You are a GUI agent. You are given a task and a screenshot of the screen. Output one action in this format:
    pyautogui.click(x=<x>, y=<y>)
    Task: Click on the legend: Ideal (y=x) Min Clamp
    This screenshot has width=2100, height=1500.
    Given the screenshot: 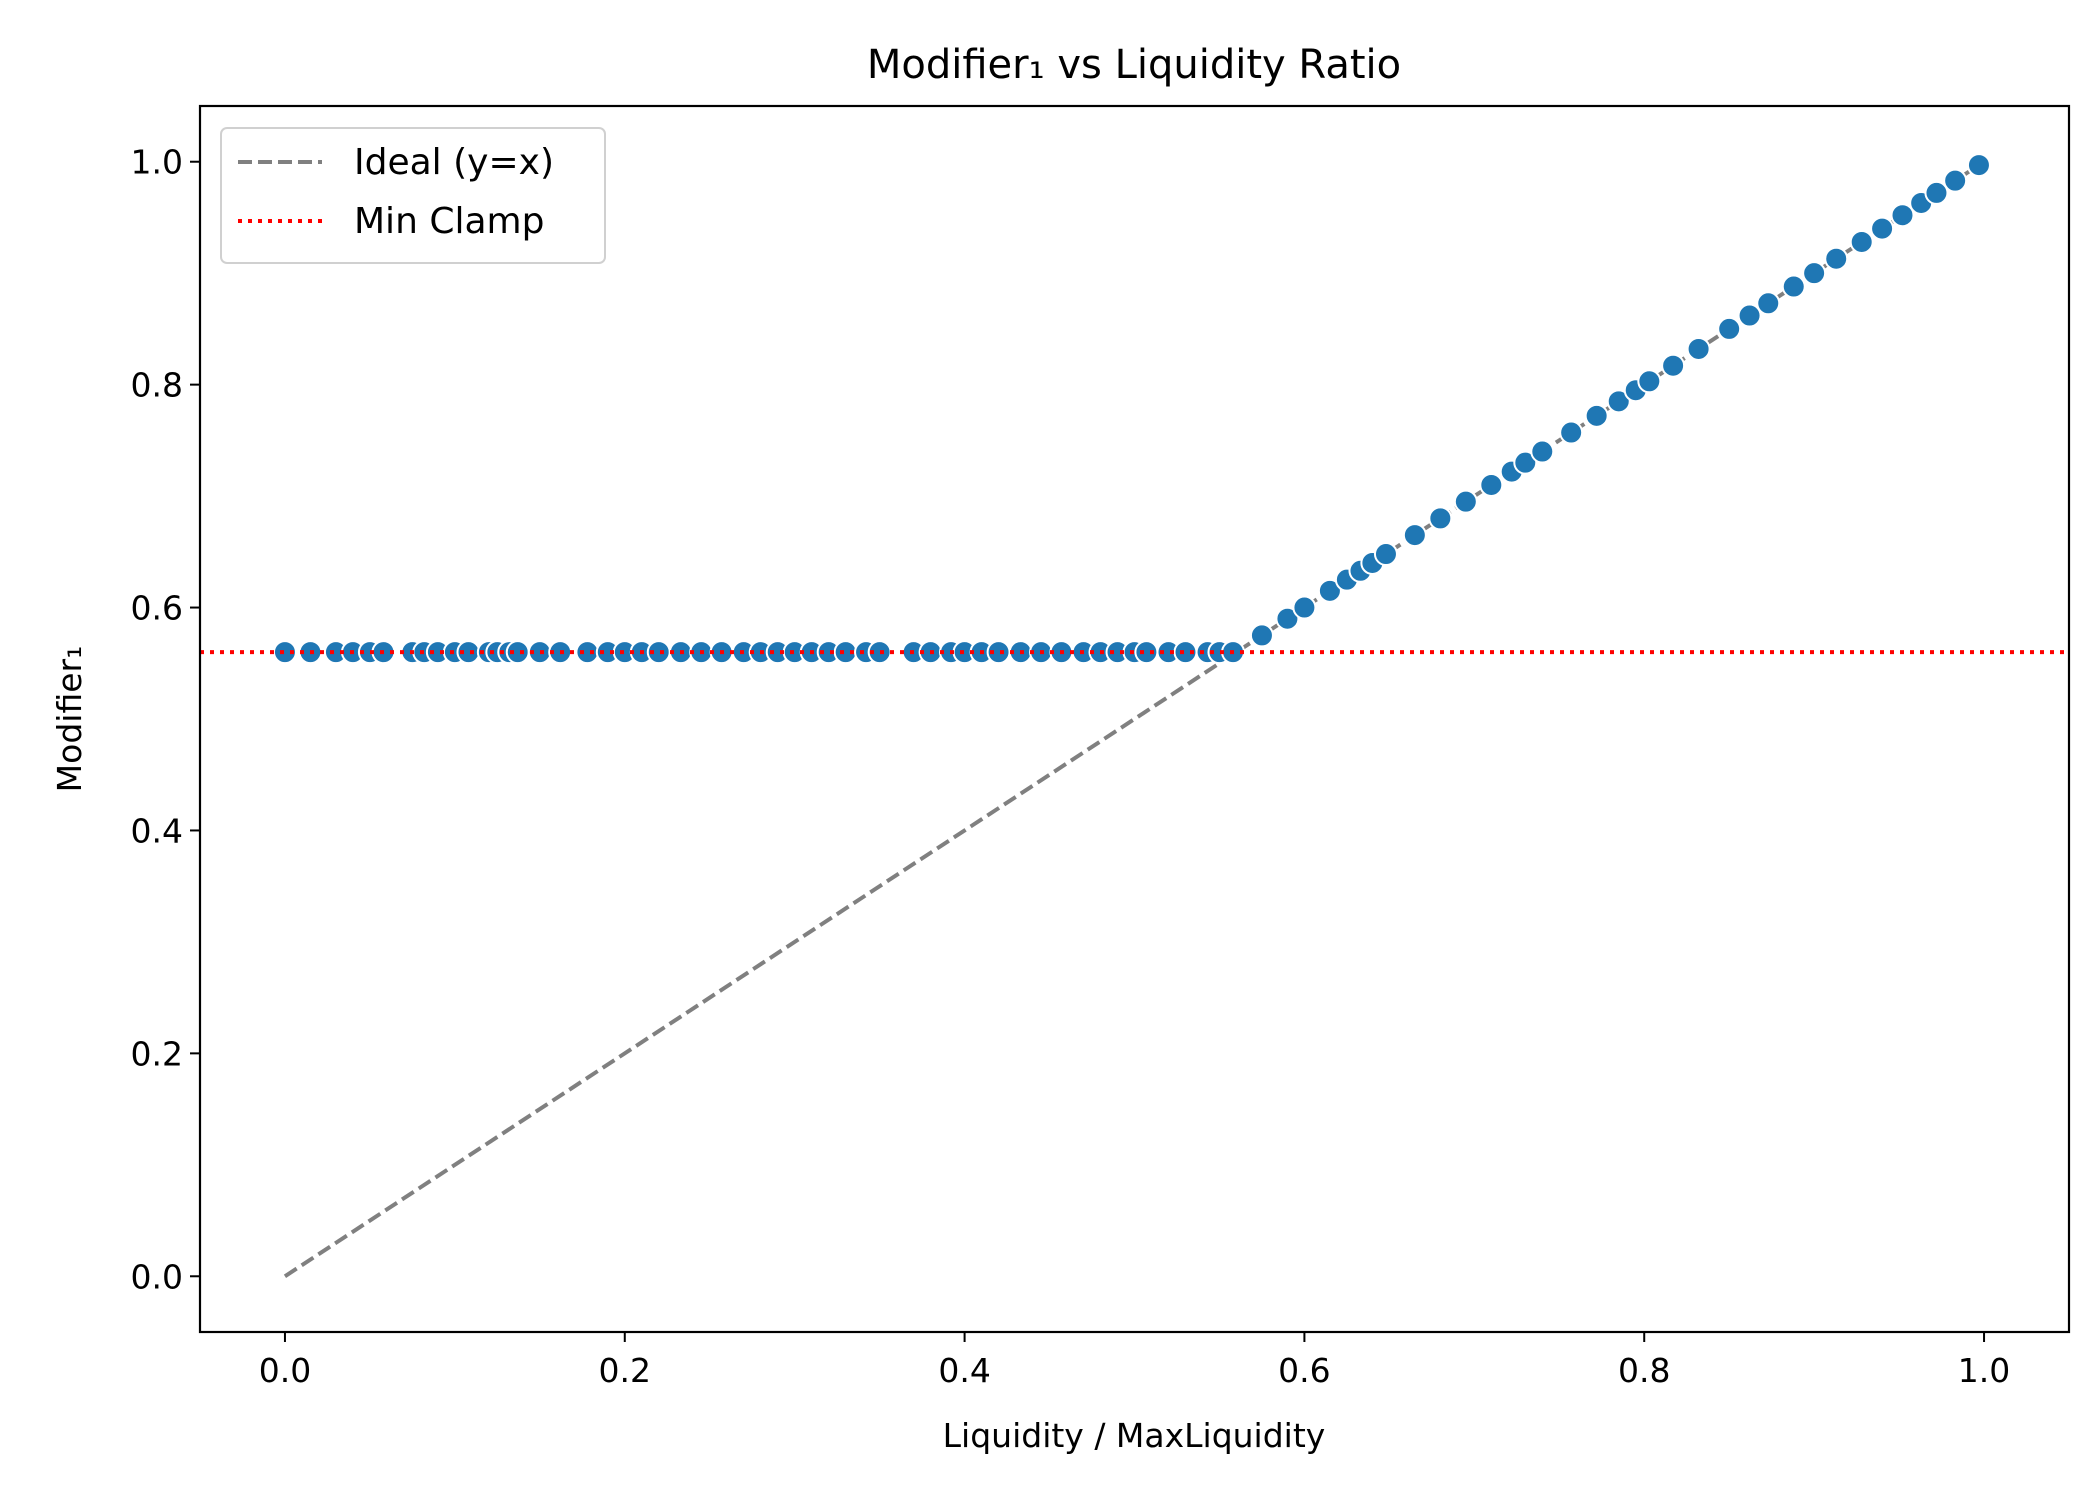 What is the action you would take?
    pyautogui.click(x=413, y=195)
    